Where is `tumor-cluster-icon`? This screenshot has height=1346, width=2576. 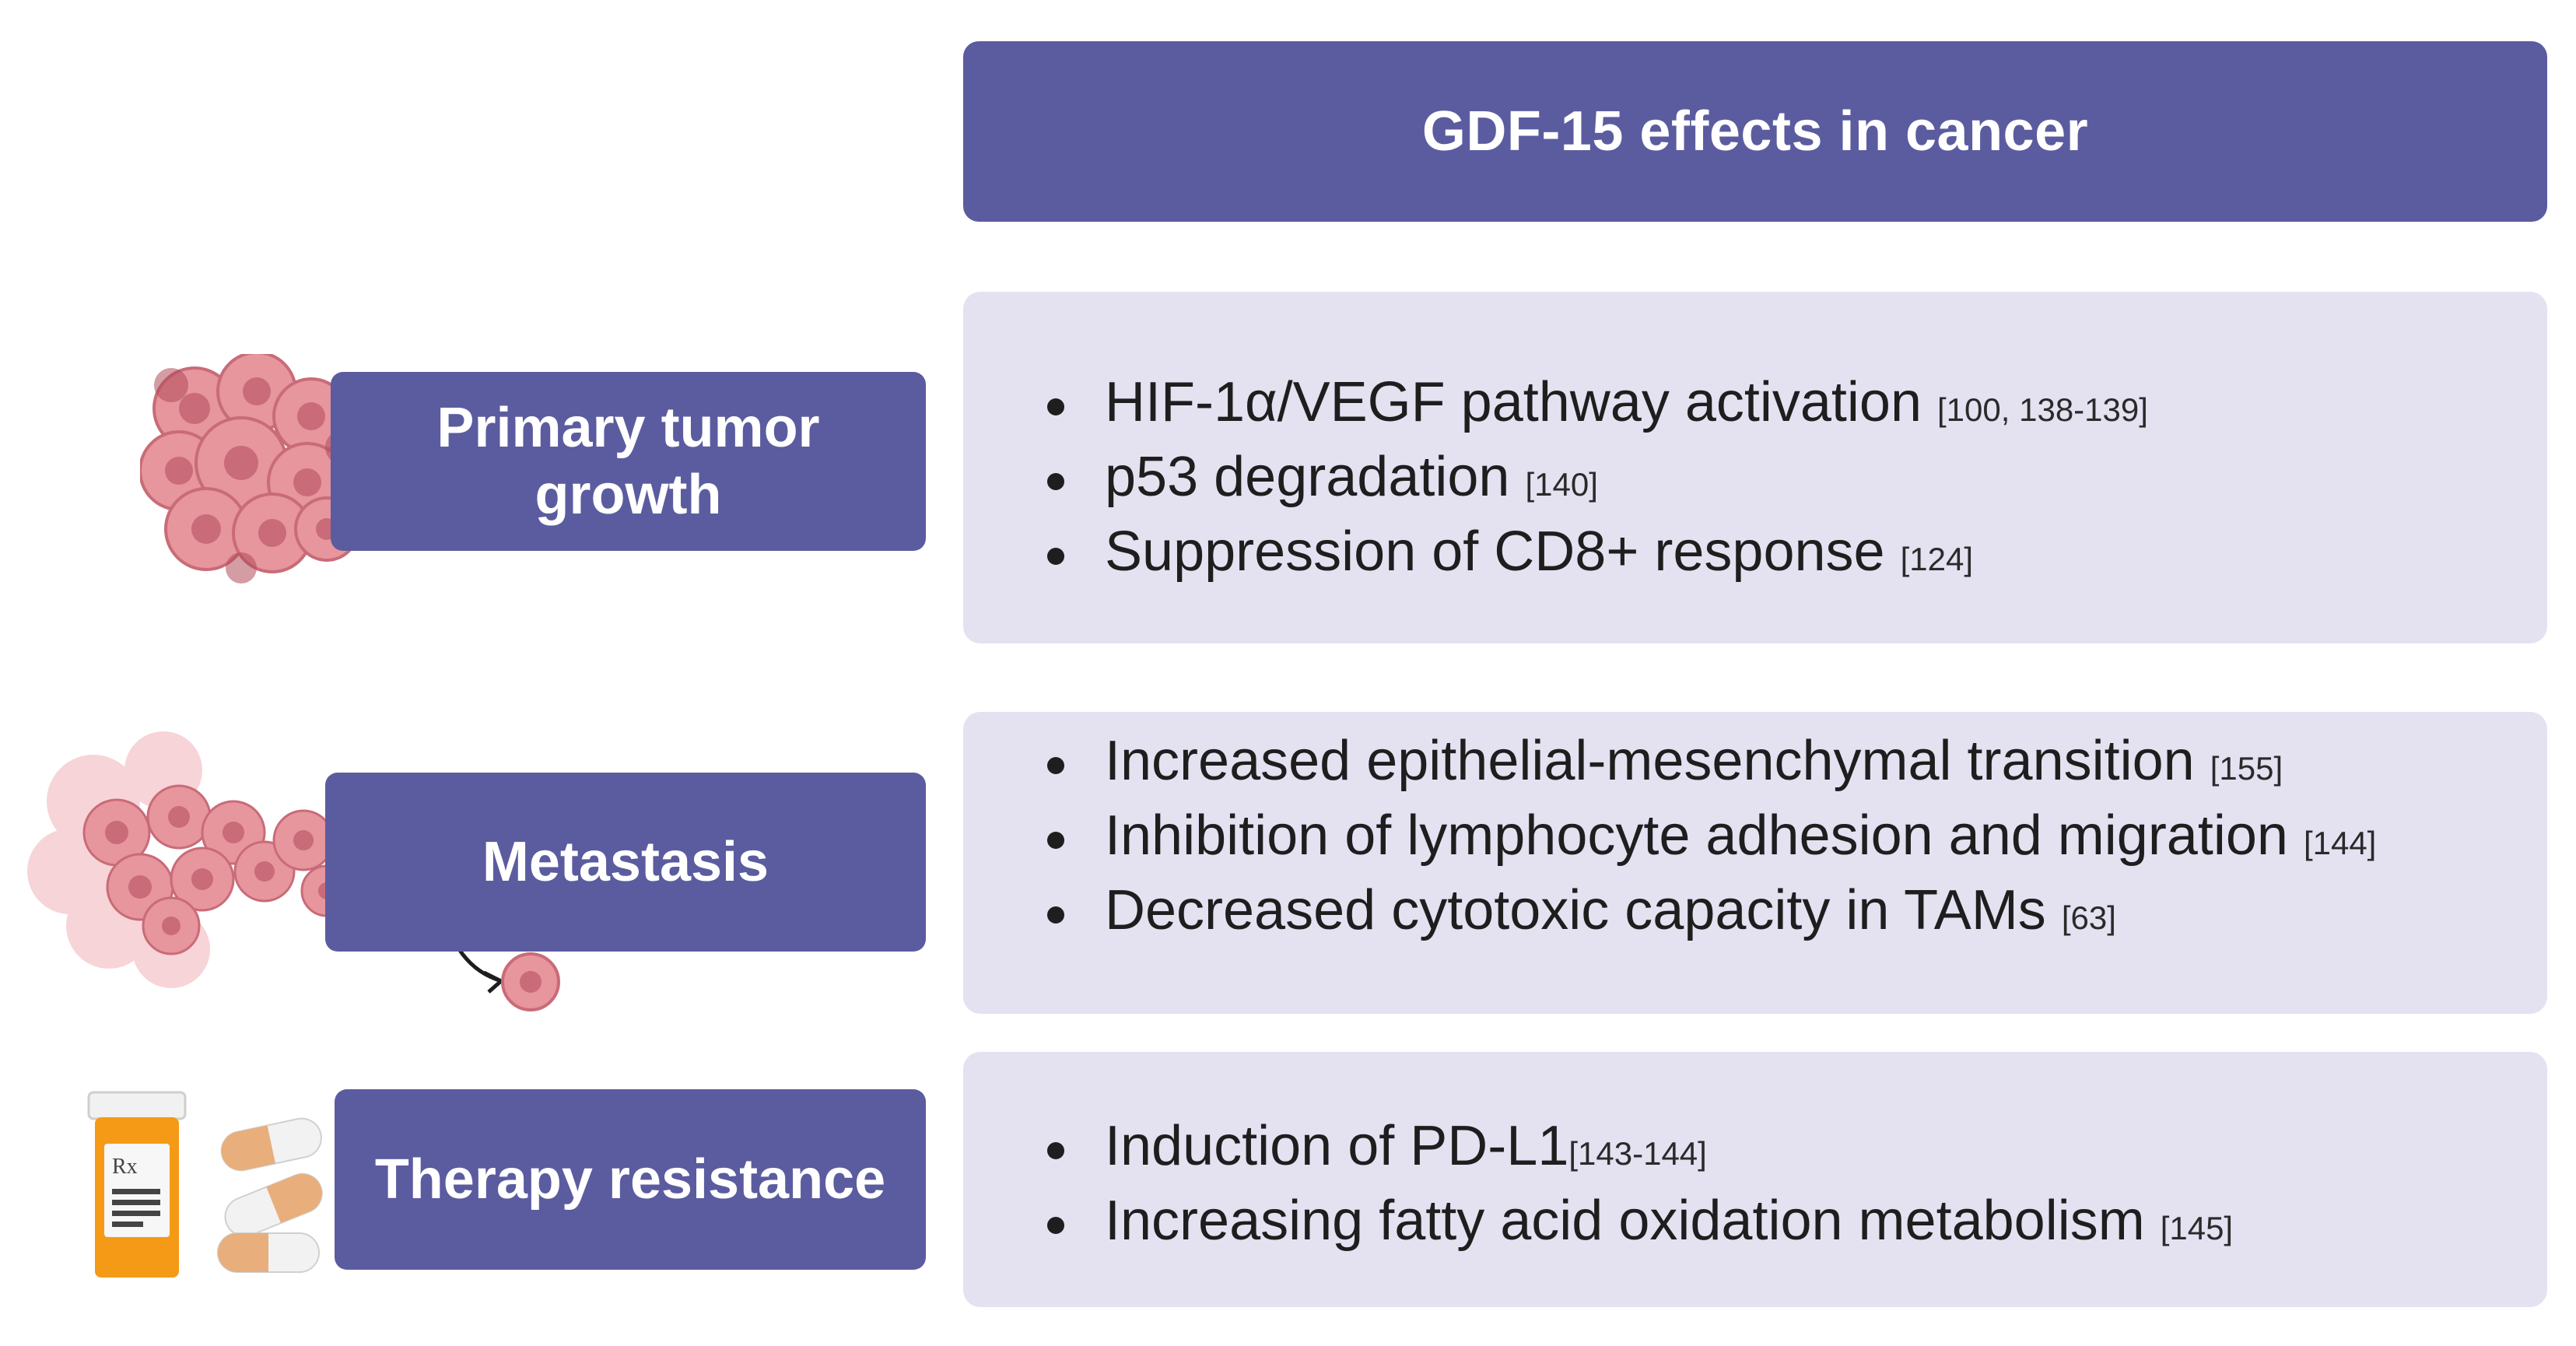 tumor-cluster-icon is located at coordinates (250, 469).